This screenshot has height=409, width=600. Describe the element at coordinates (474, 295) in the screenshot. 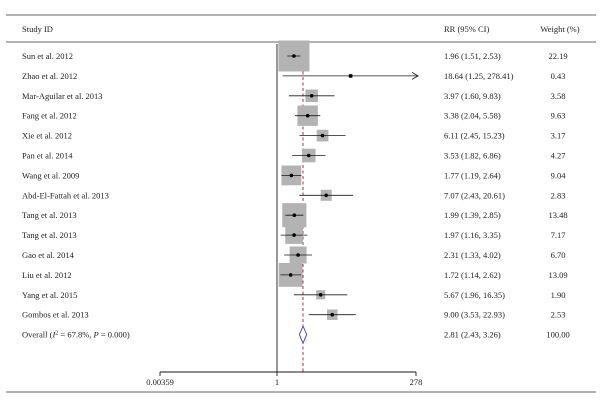

I see `study-ci: 5.67 (1.96, 16.35)` at that location.